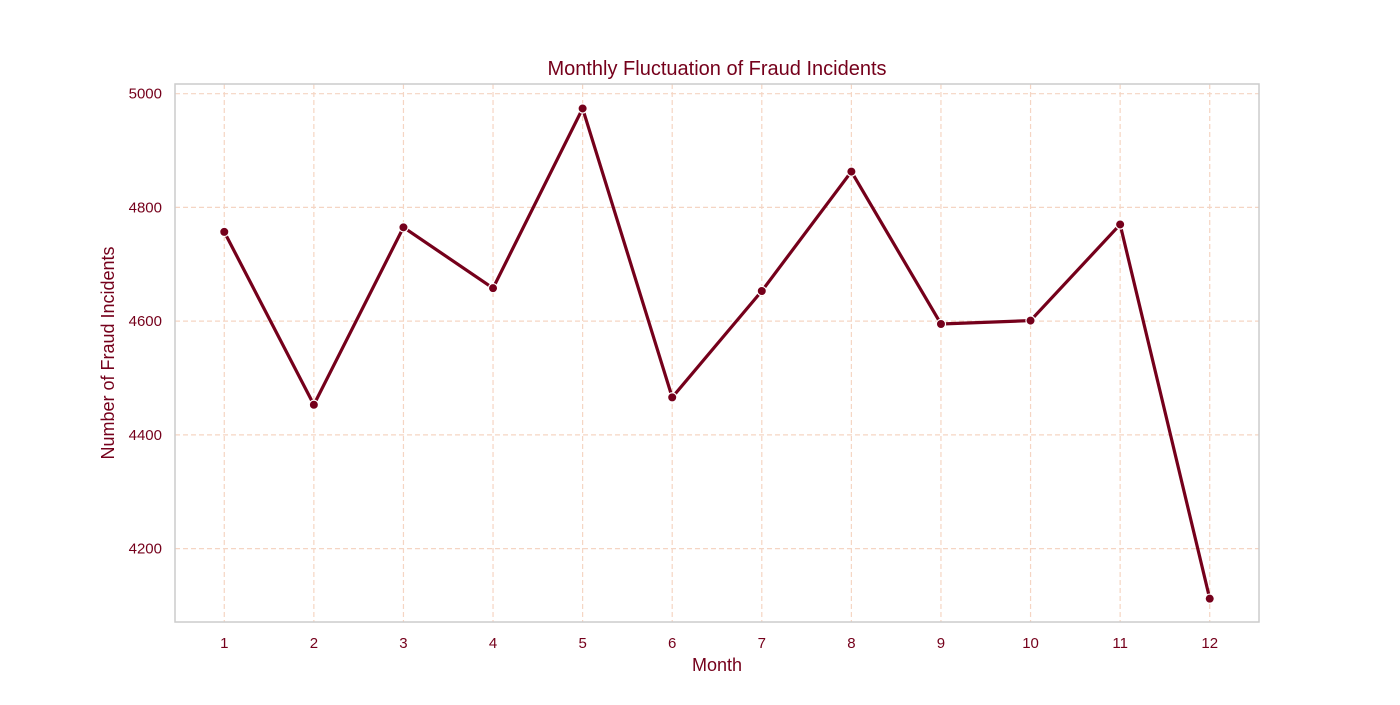 The width and height of the screenshot is (1400, 705). Describe the element at coordinates (851, 643) in the screenshot. I see `x-tick-label: 8` at that location.